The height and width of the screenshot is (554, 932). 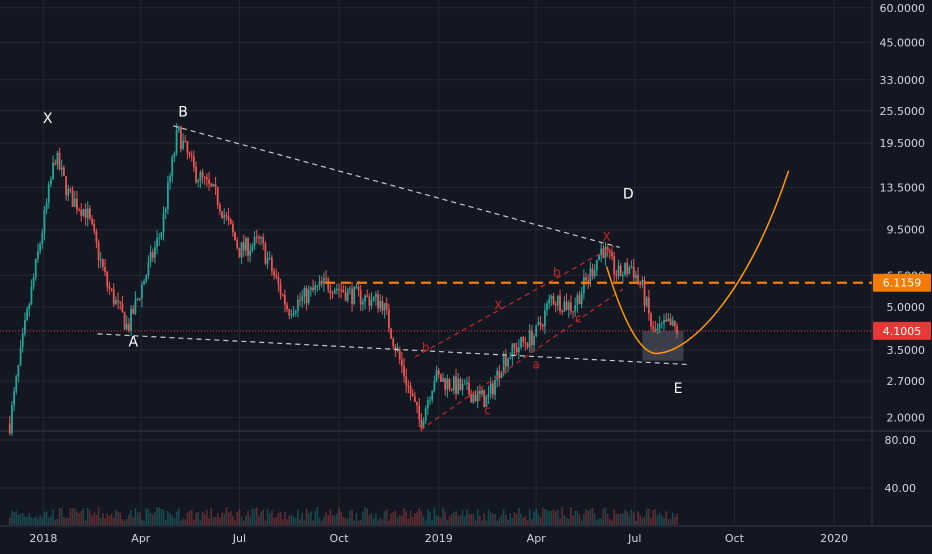 I want to click on wave-label: X, so click(x=48, y=119).